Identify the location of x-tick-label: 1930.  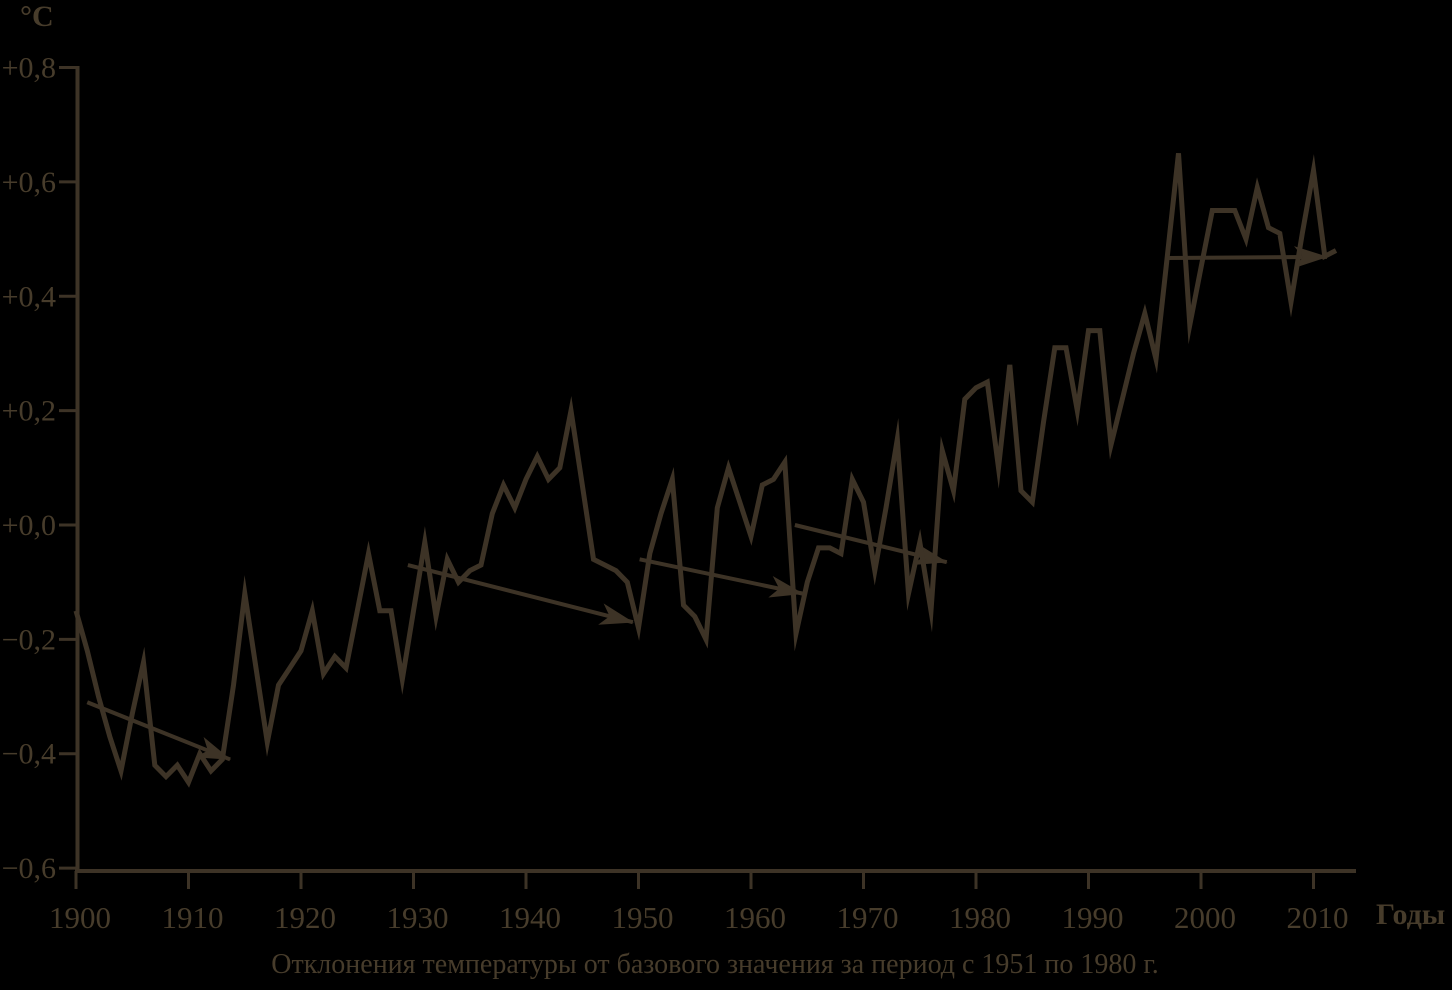
(418, 917).